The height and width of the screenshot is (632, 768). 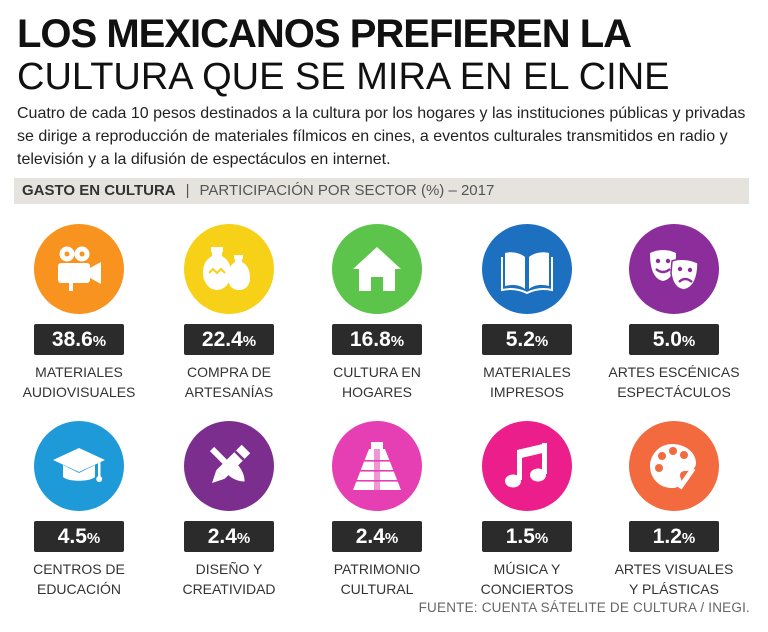 I want to click on sector-label-line1: COMPRA DE, so click(x=228, y=372).